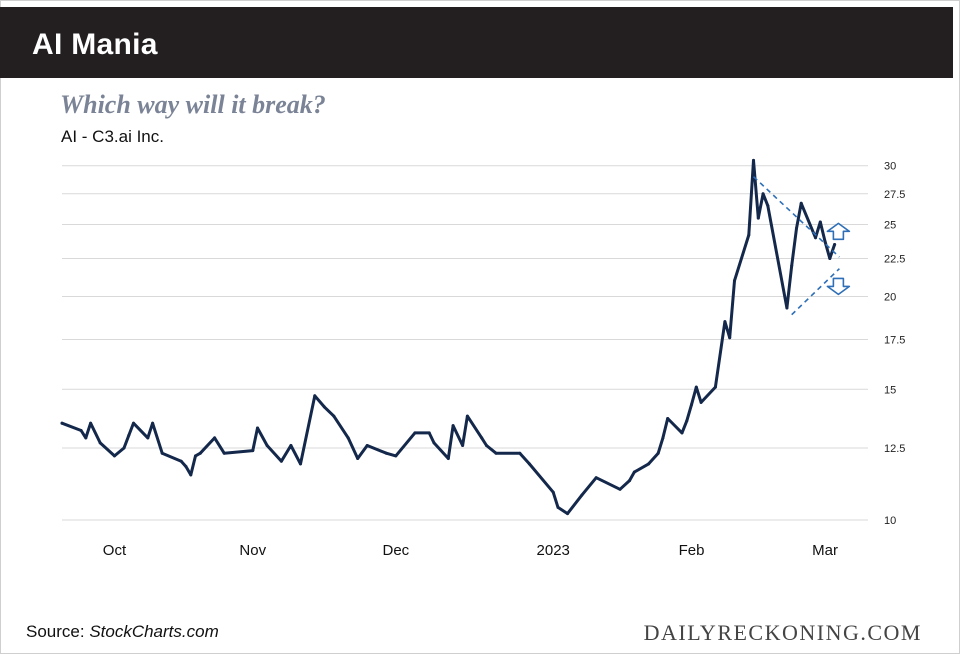  I want to click on x-axis-ticks: Oct Nov Dec 2023 Feb Mar, so click(470, 550).